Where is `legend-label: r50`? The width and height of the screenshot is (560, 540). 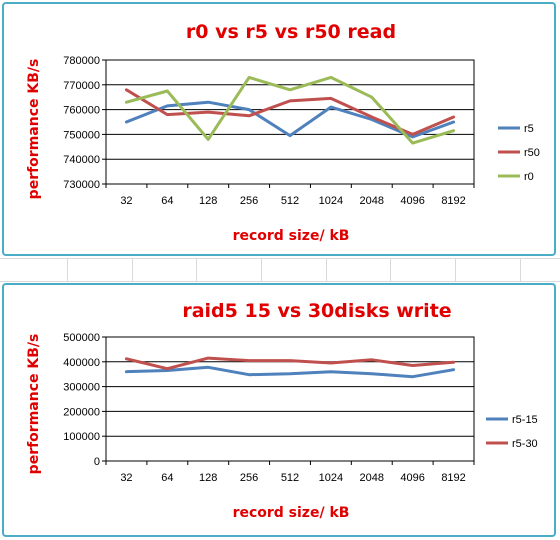 legend-label: r50 is located at coordinates (532, 153).